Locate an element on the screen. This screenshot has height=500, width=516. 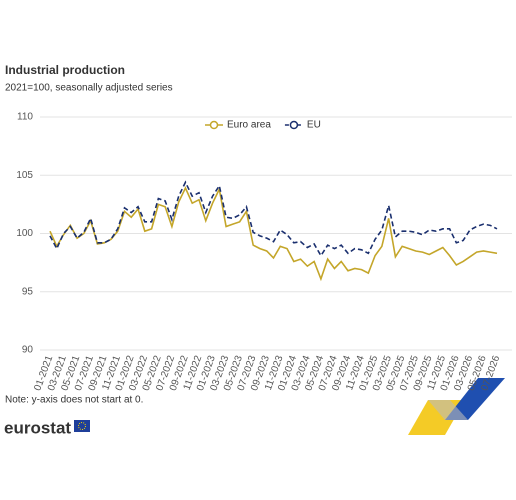
y-tick-label: 100 is located at coordinates (24, 233).